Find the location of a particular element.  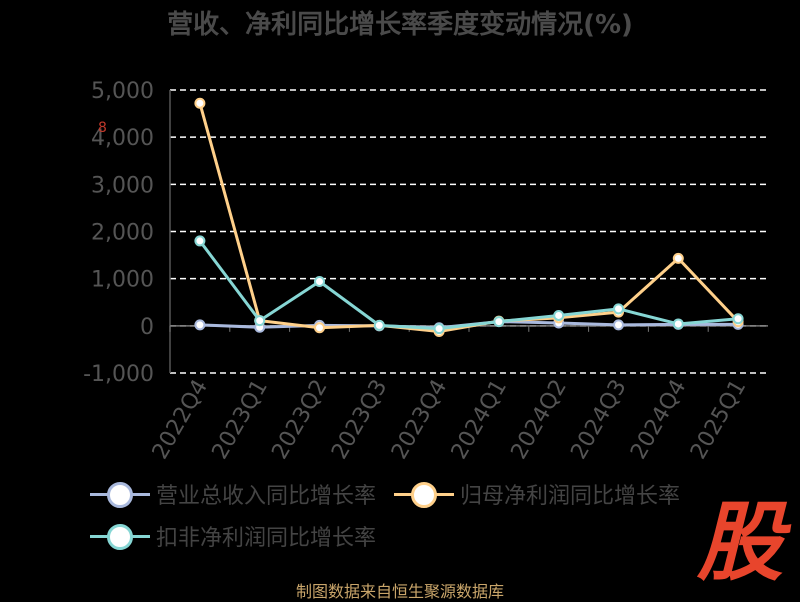

x-tick-label: 2023Q2 is located at coordinates (299, 420).